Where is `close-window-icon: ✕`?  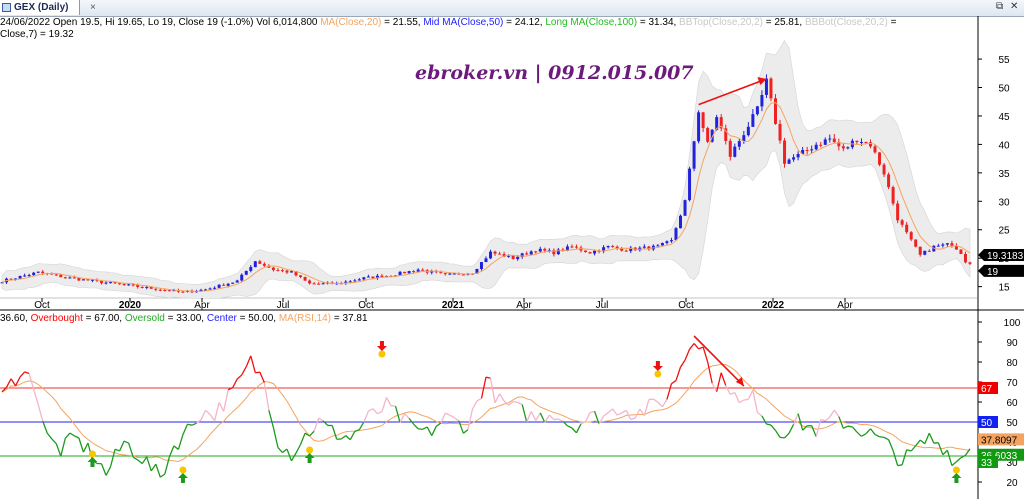
close-window-icon: ✕ is located at coordinates (1014, 6).